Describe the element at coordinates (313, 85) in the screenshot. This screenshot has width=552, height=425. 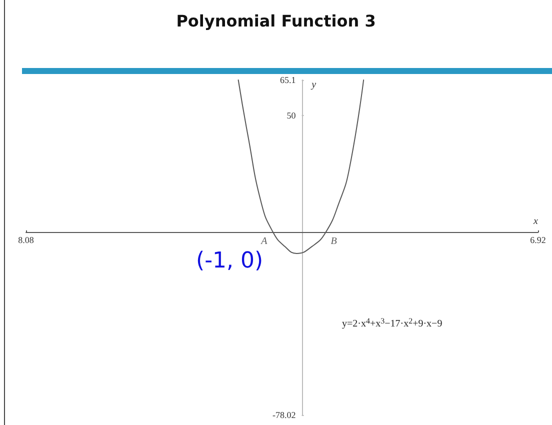
I see `y-axis-title: y` at that location.